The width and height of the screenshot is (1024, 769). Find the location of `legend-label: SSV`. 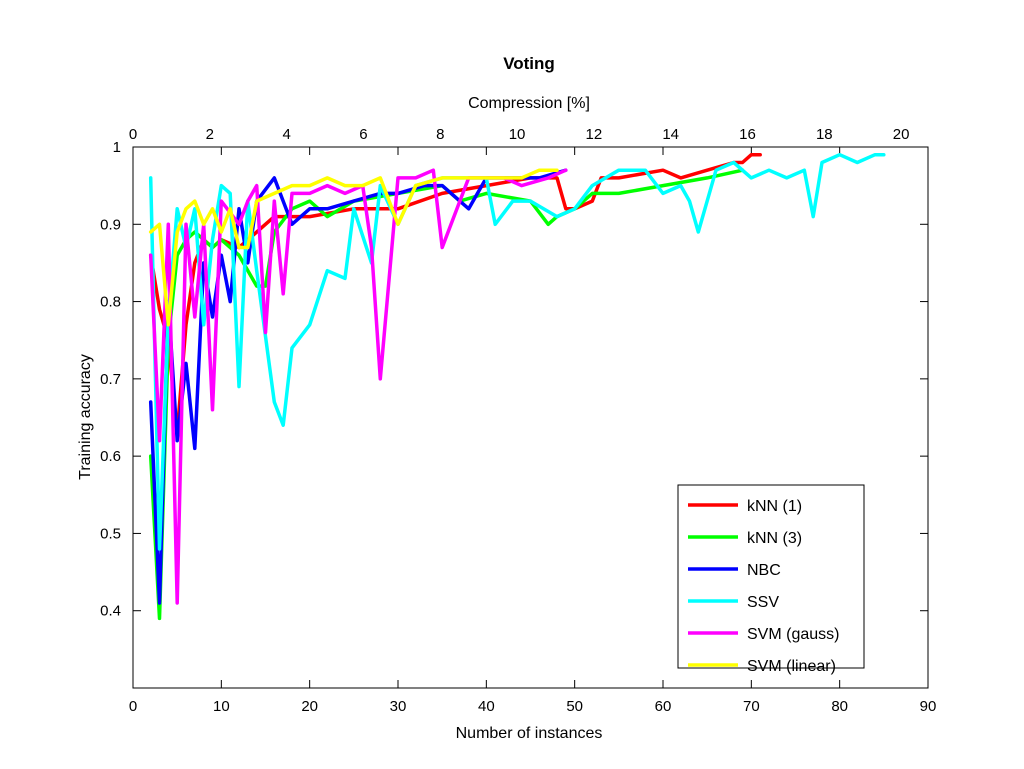

legend-label: SSV is located at coordinates (763, 602).